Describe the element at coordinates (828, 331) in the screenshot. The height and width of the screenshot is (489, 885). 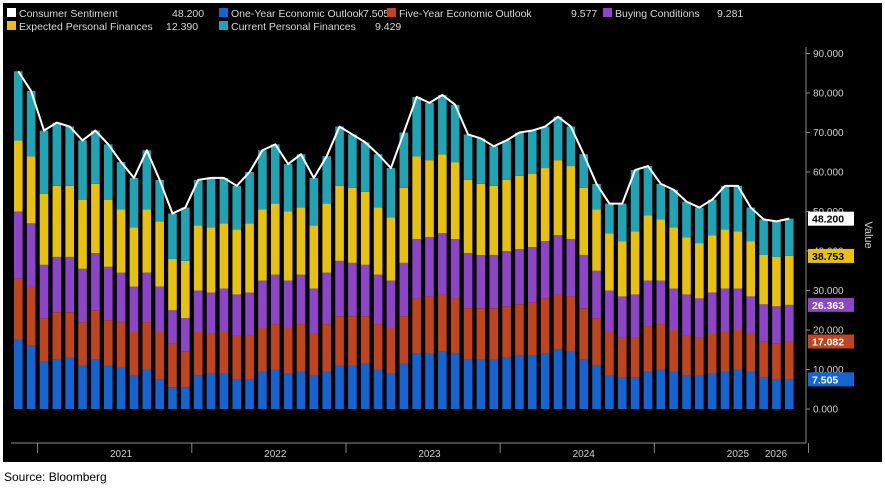
I see `y-tick-label: 20.000` at that location.